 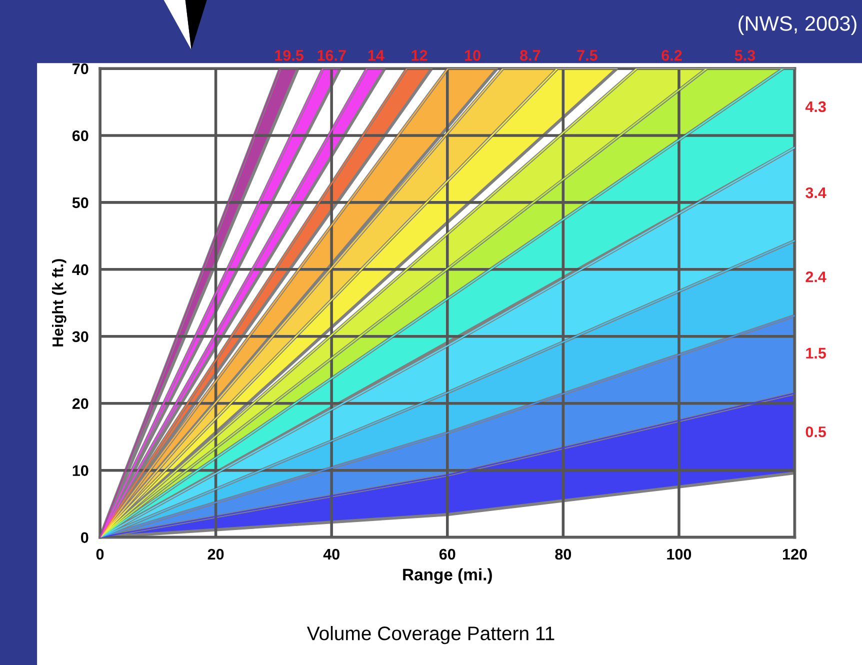 What do you see at coordinates (794, 554) in the screenshot?
I see `x-tick-label: 120` at bounding box center [794, 554].